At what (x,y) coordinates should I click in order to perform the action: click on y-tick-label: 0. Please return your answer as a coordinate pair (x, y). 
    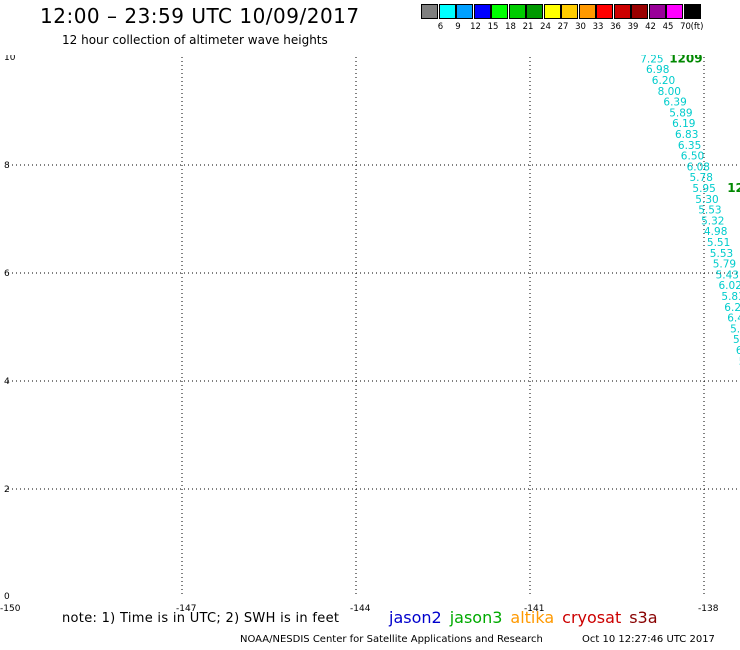
    Looking at the image, I should click on (7, 597).